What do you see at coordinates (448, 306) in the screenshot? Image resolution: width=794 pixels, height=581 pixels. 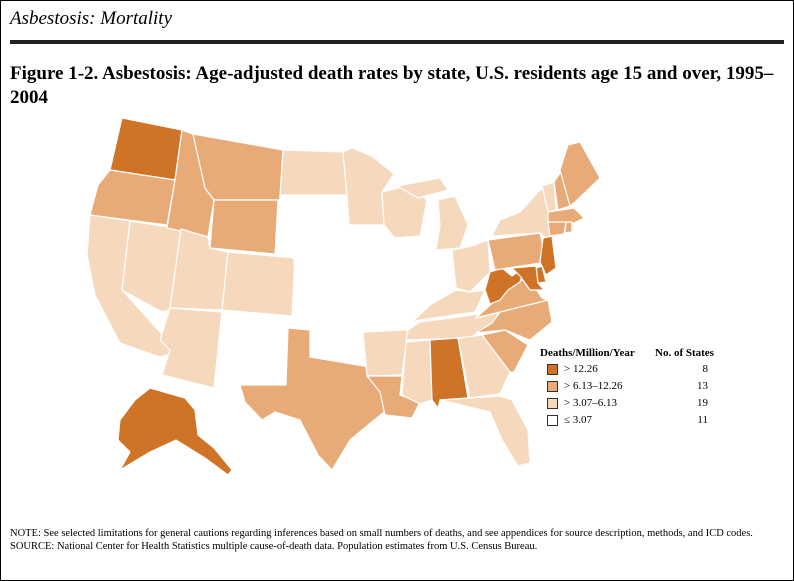 I see `state-ky` at bounding box center [448, 306].